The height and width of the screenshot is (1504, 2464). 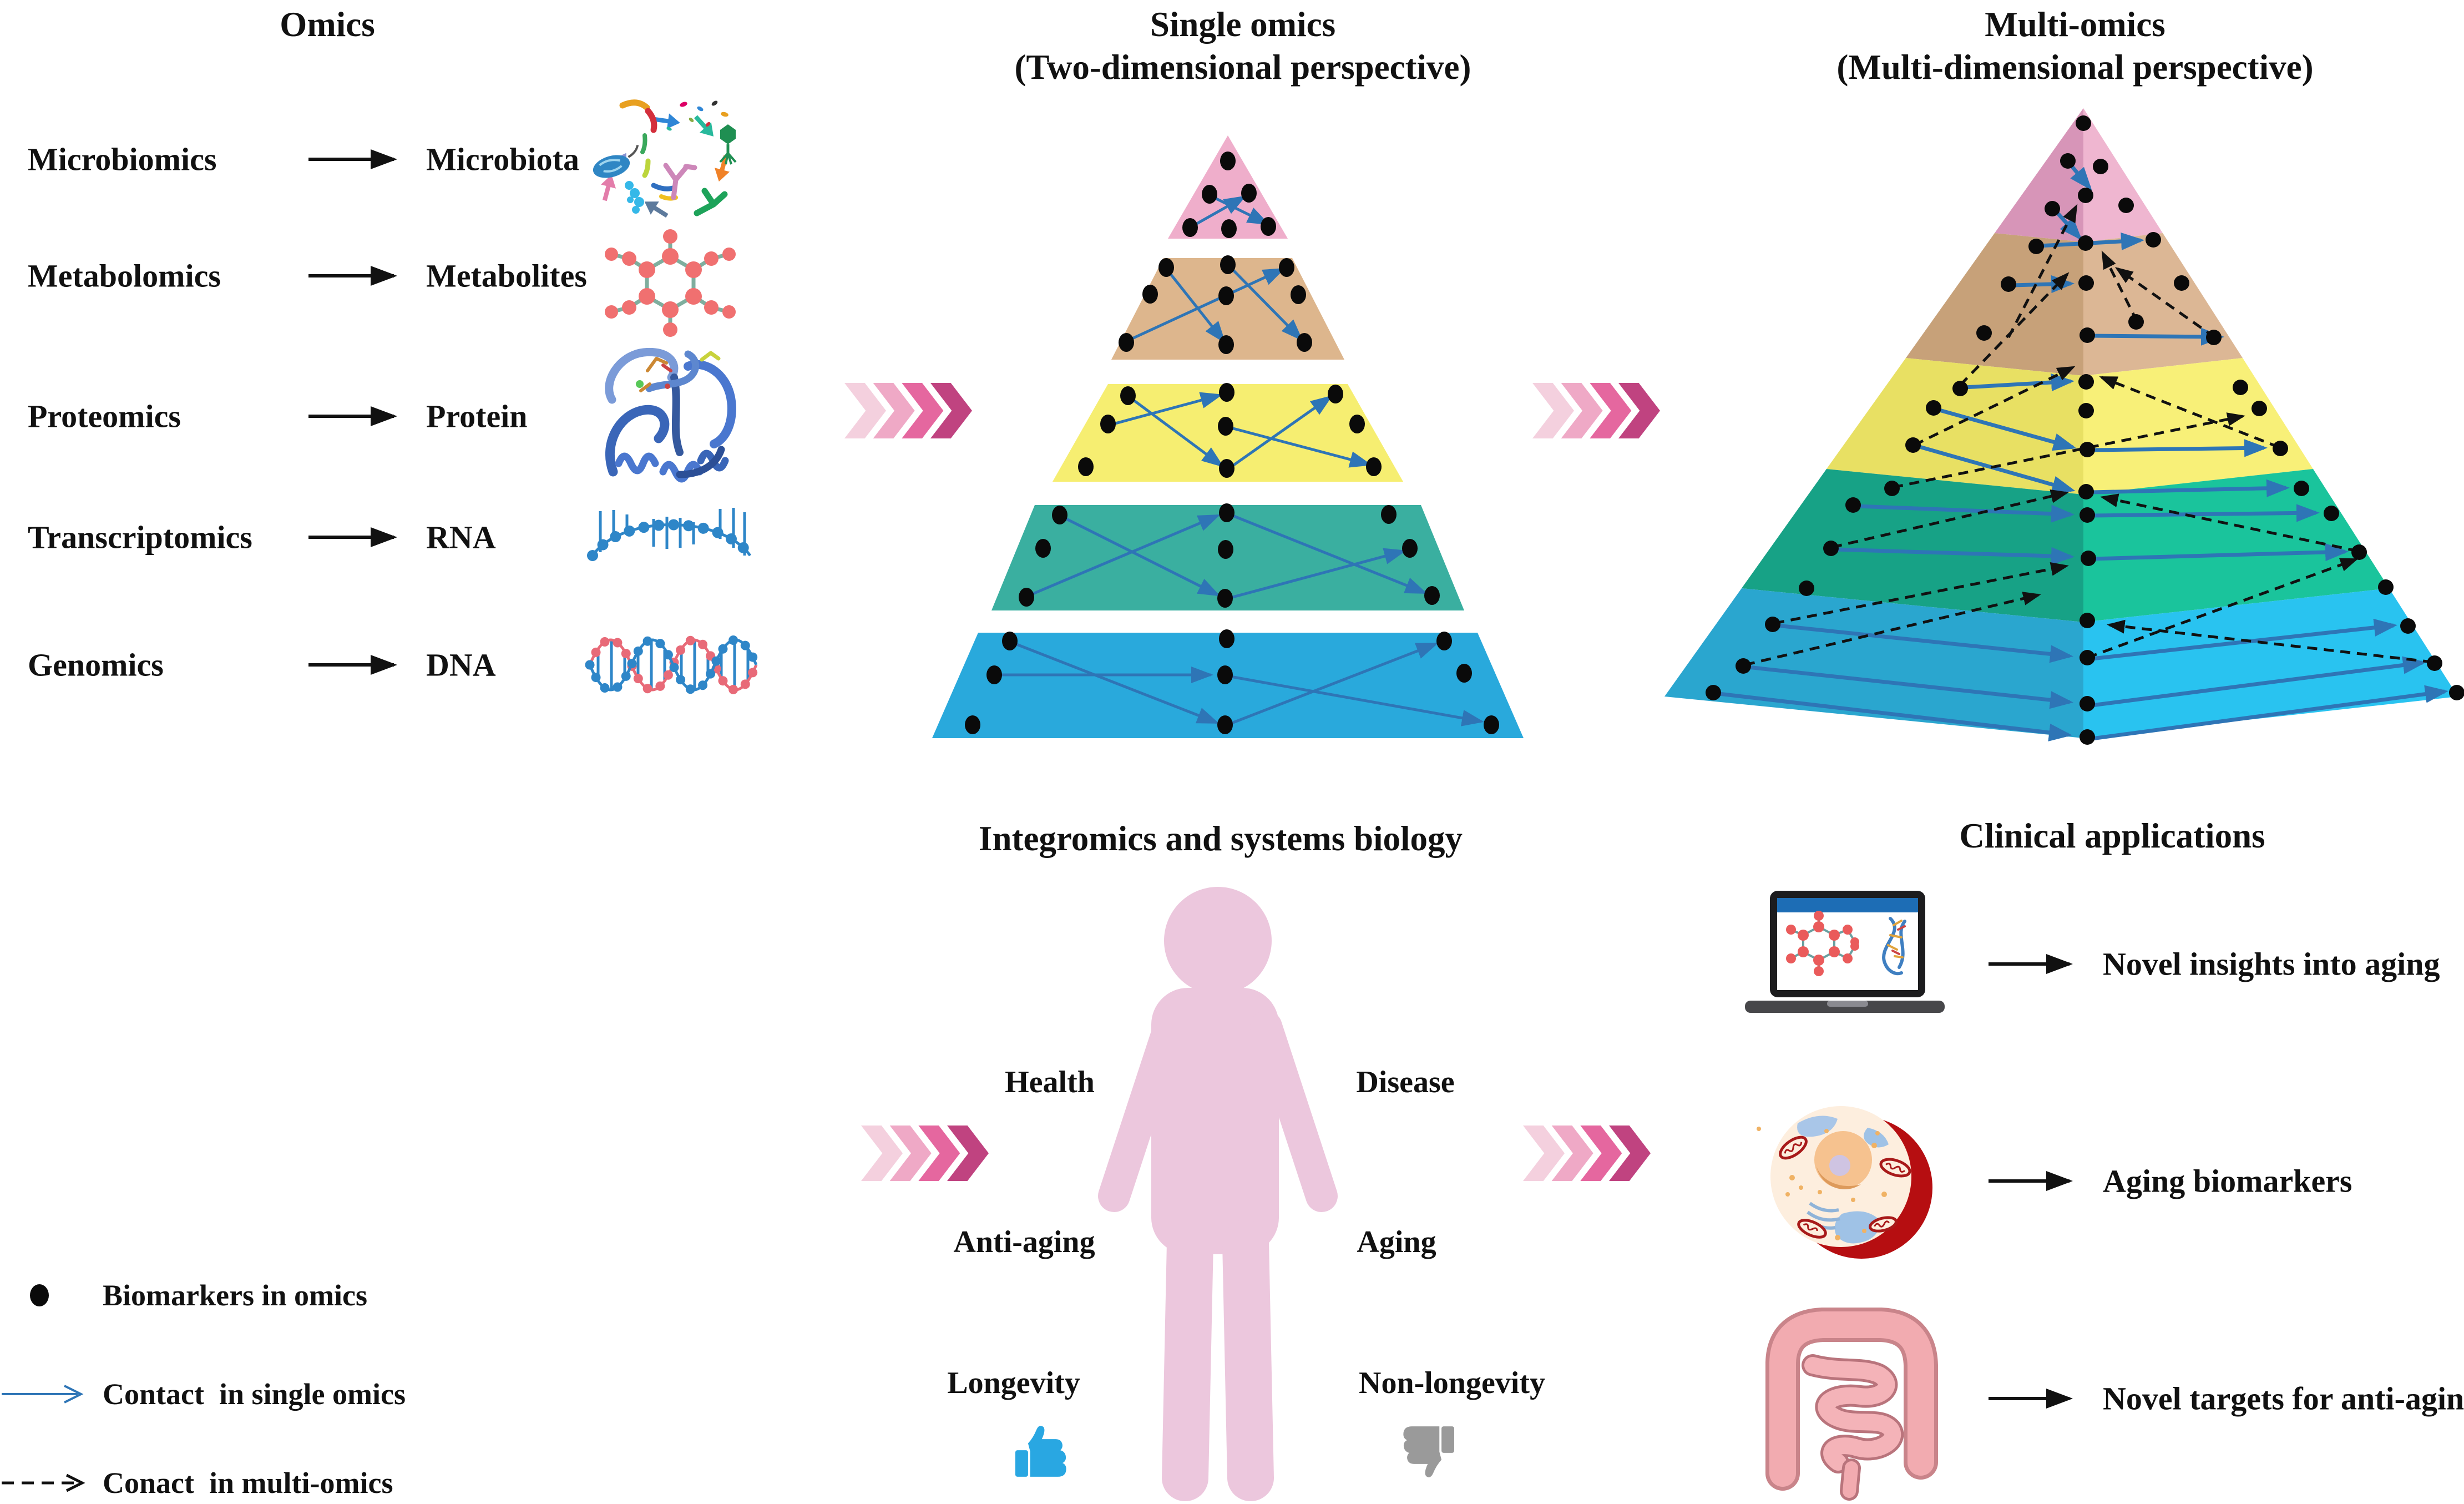 I want to click on omics-label-proteomics: Proteomics, so click(x=104, y=417).